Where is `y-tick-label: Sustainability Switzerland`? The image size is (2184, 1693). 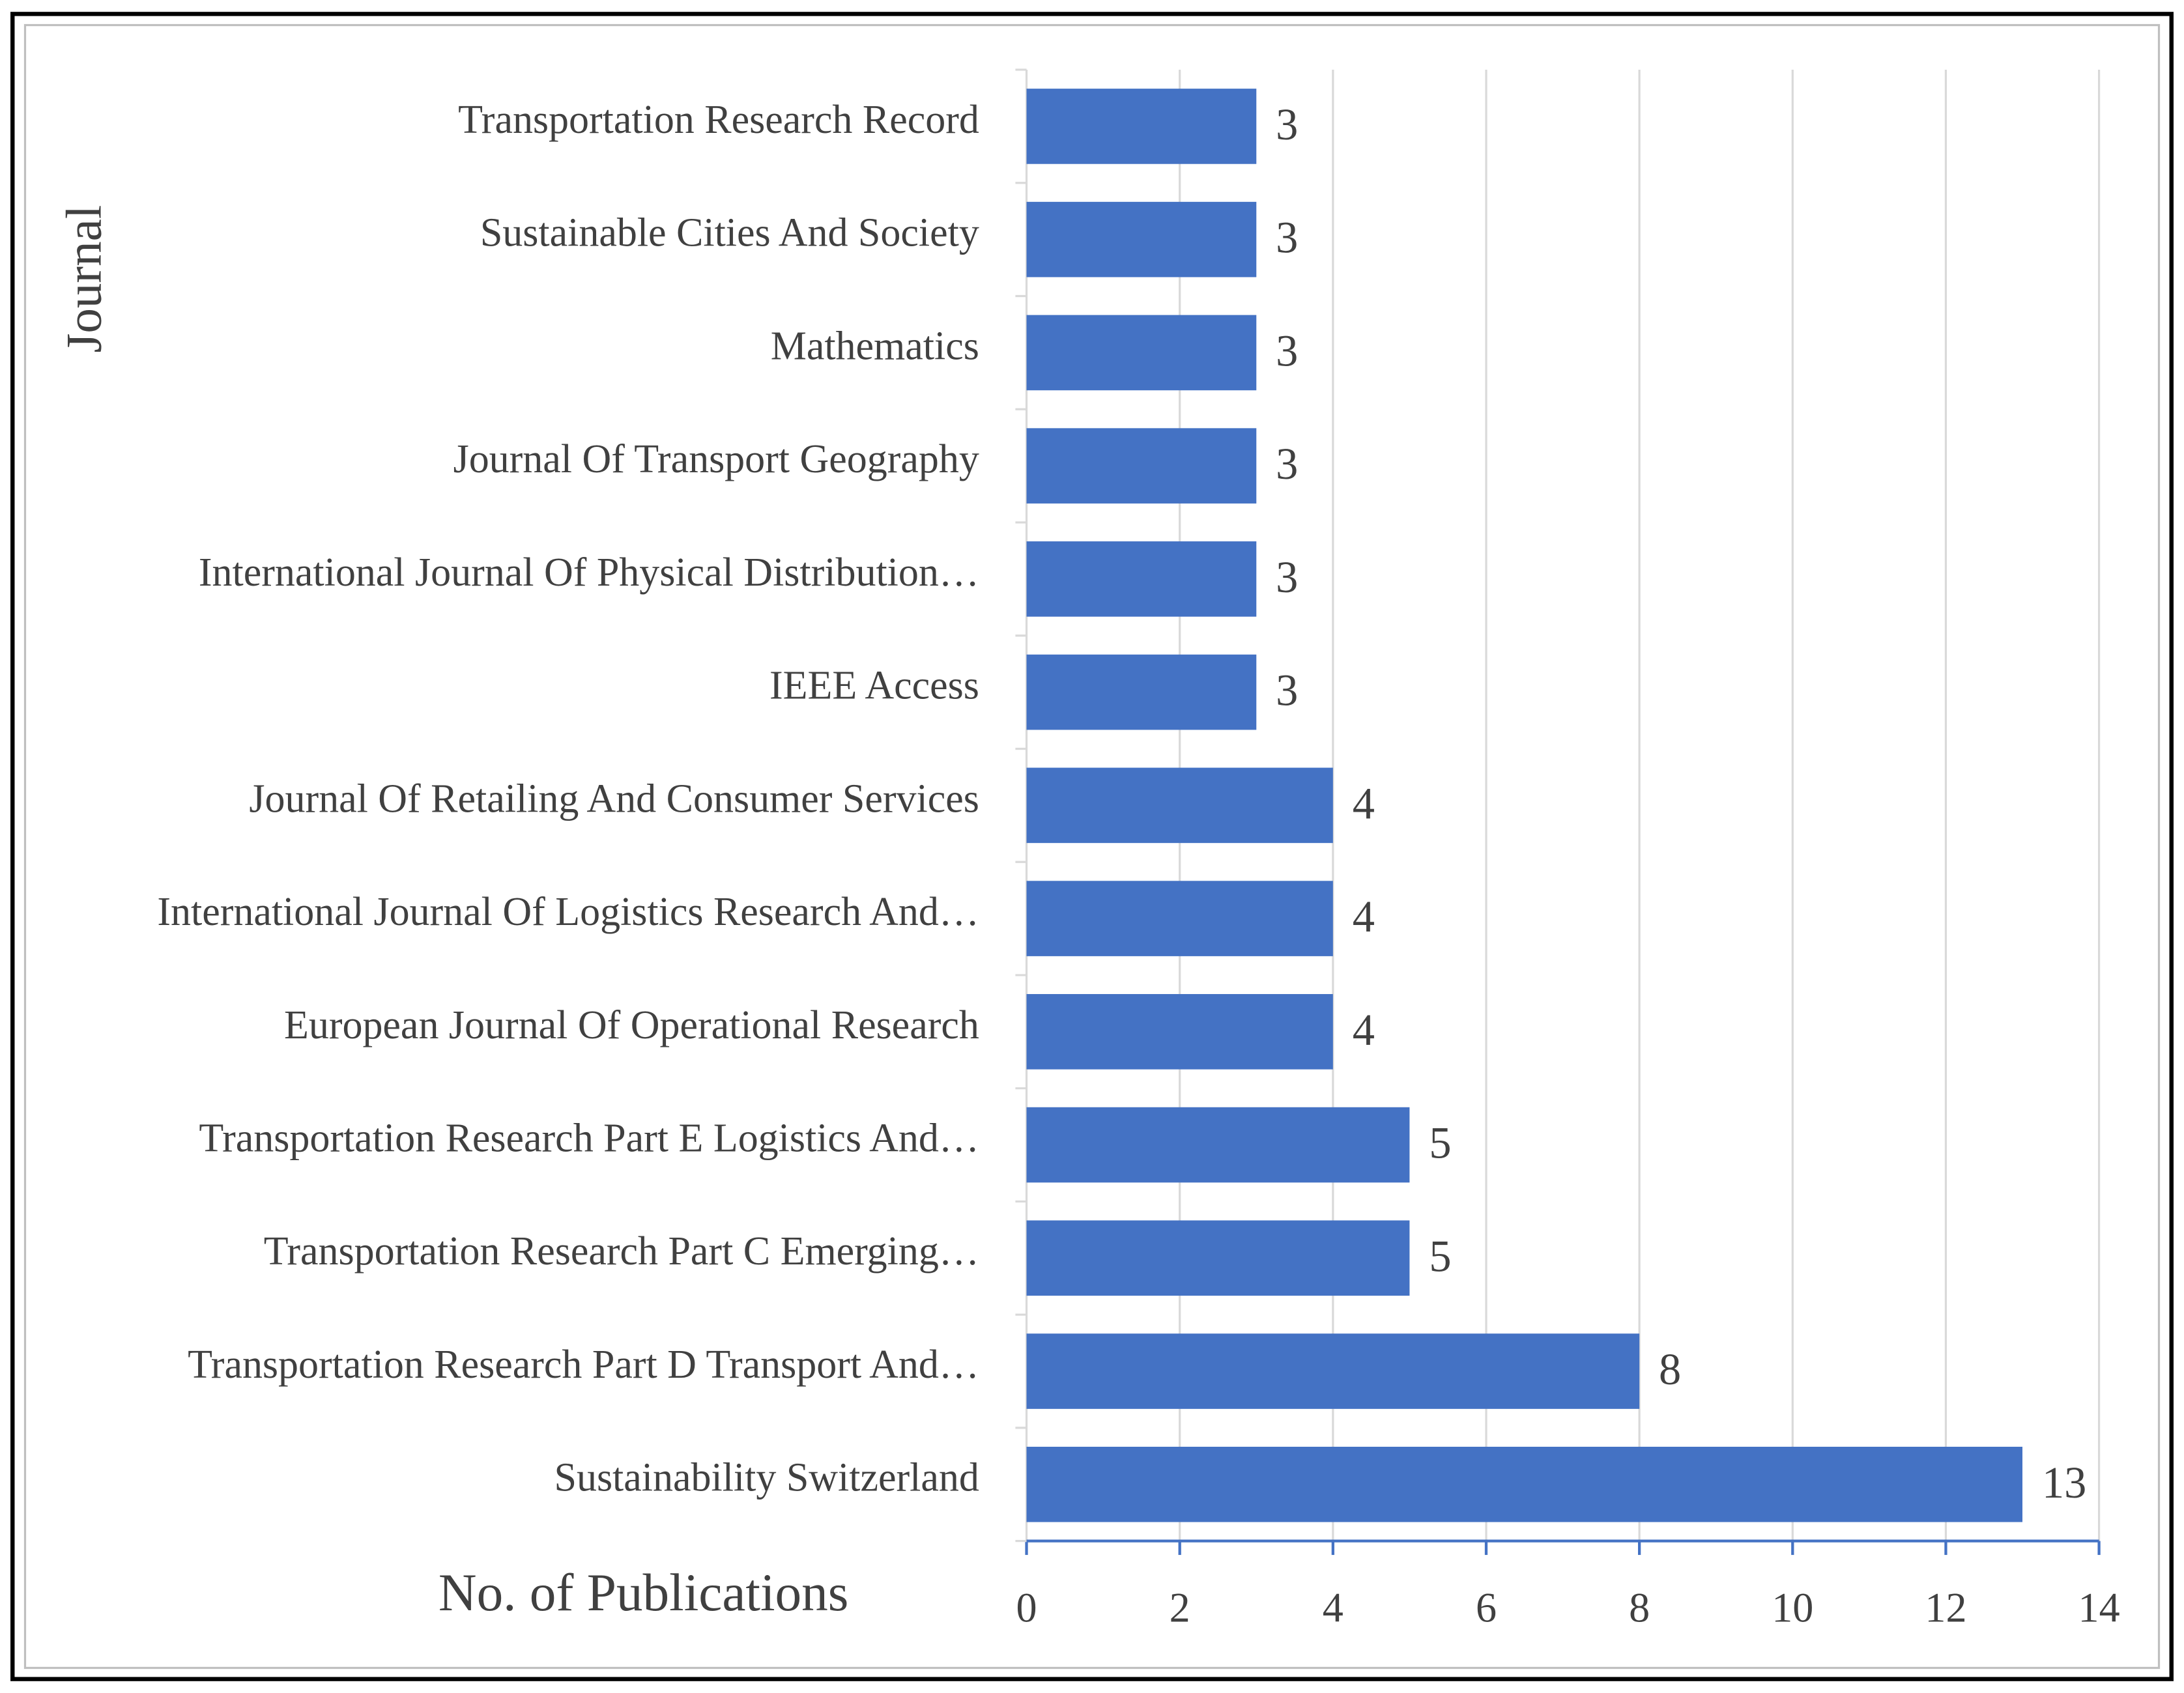
y-tick-label: Sustainability Switzerland is located at coordinates (766, 1478).